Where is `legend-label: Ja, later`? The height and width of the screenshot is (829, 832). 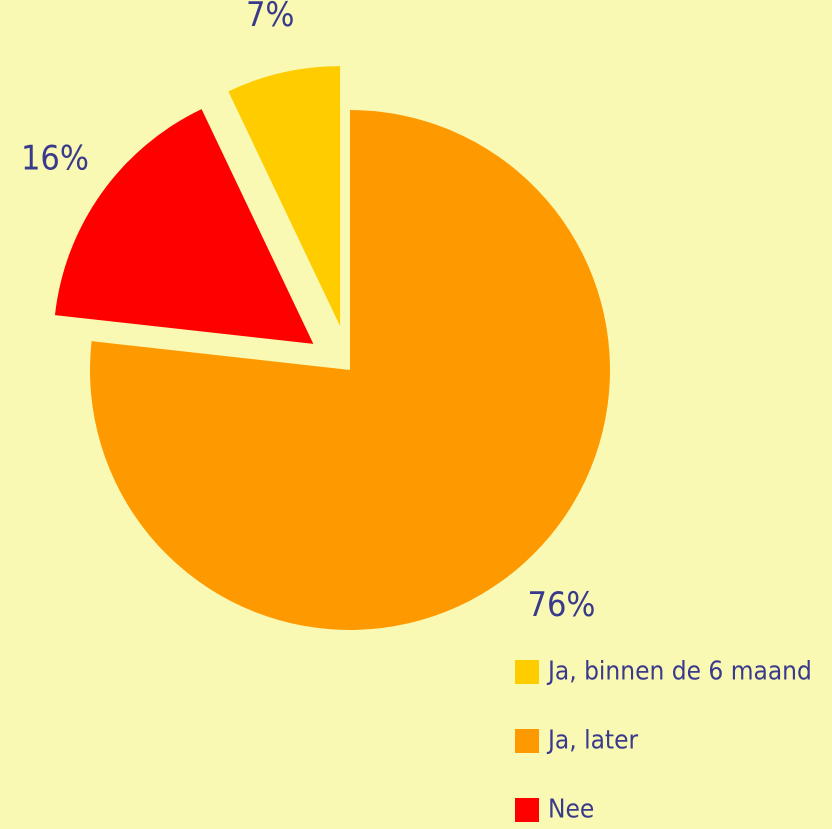 legend-label: Ja, later is located at coordinates (592, 741).